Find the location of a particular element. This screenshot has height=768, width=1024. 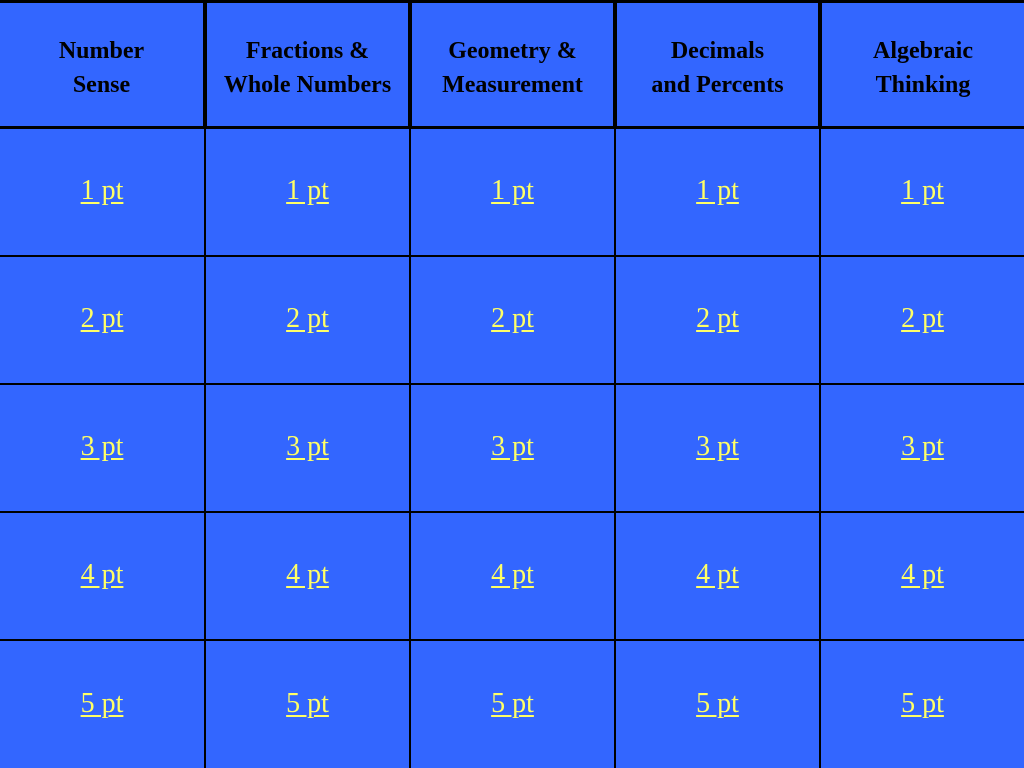

category-fractions-whole-numbers: Fractions & Whole Numbers is located at coordinates (307, 64).